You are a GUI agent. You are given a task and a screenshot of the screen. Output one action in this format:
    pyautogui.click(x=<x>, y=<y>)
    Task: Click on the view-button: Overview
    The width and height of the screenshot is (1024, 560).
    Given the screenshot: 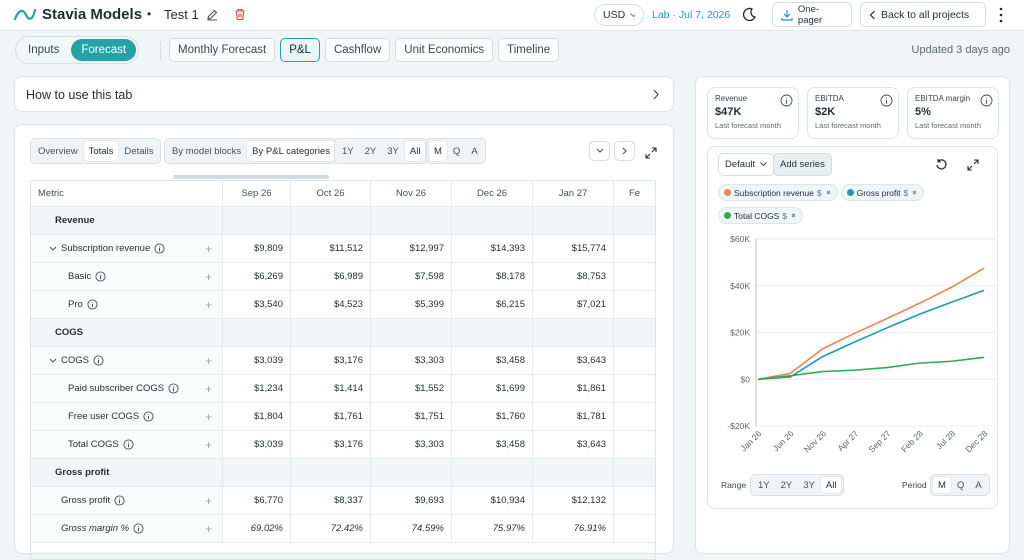 What is the action you would take?
    pyautogui.click(x=58, y=151)
    